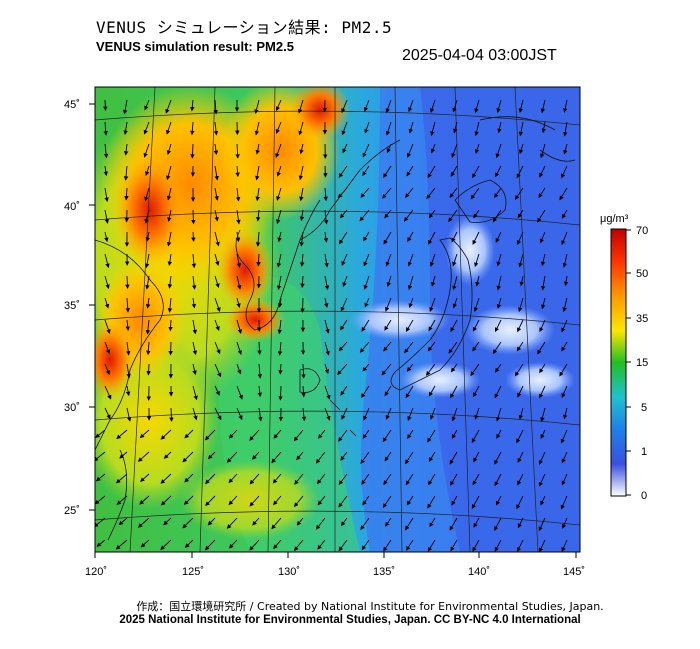  What do you see at coordinates (644, 452) in the screenshot?
I see `colorbar-tick: 1` at bounding box center [644, 452].